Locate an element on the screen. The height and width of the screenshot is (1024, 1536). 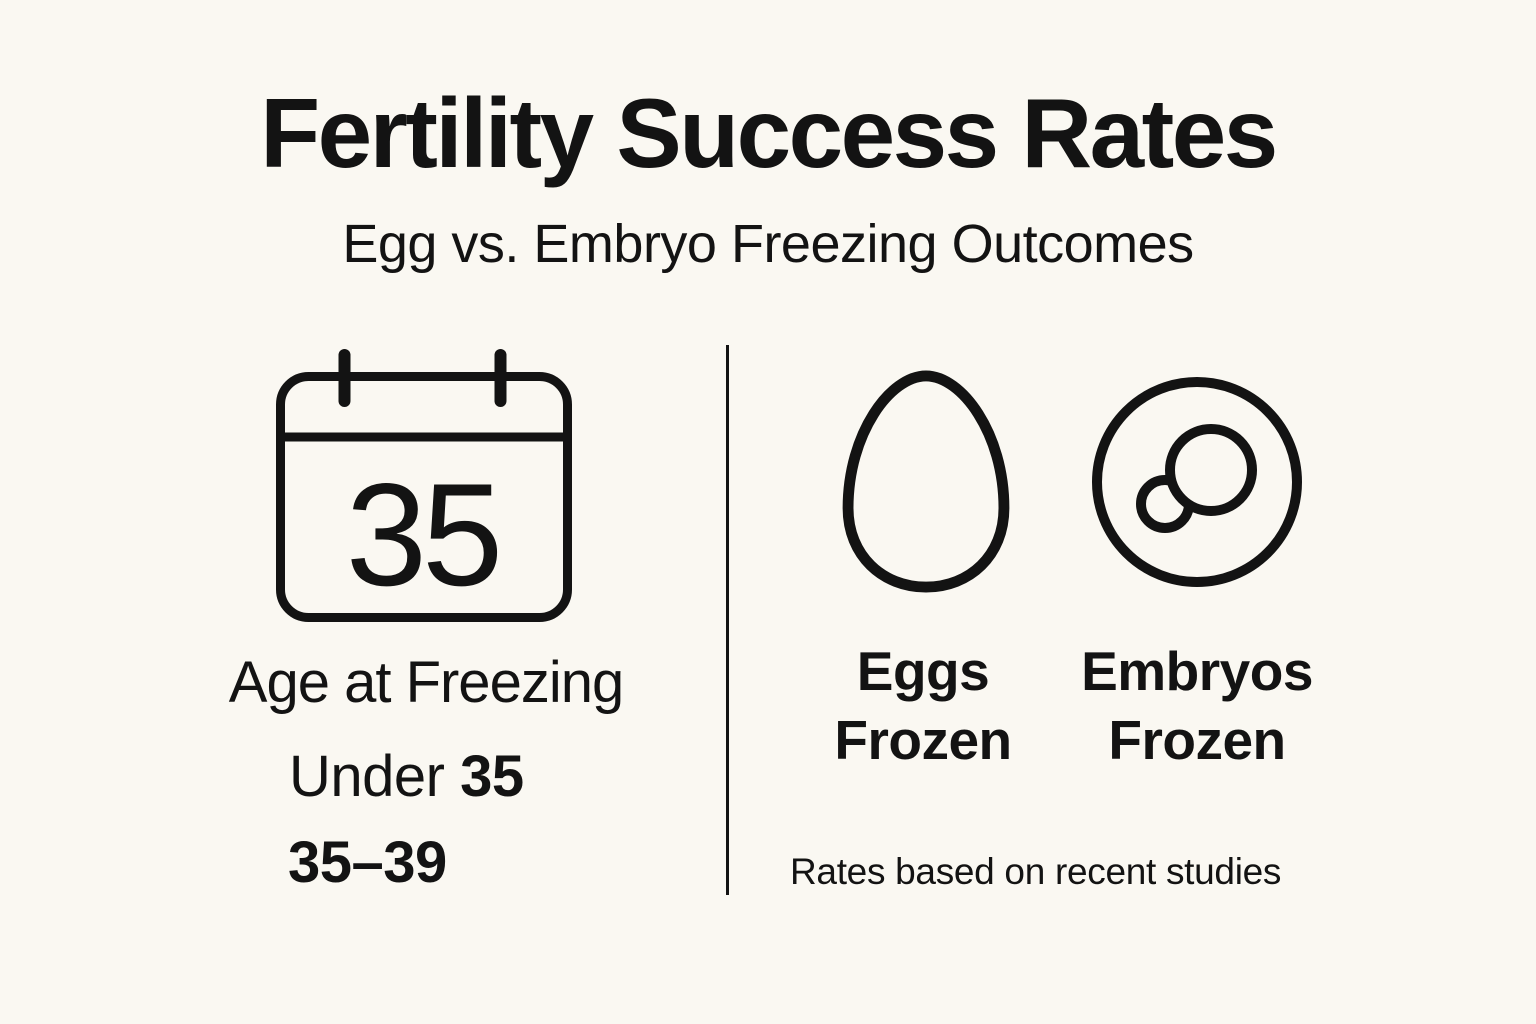
page-title: Fertility Success Rates is located at coordinates (769, 133).